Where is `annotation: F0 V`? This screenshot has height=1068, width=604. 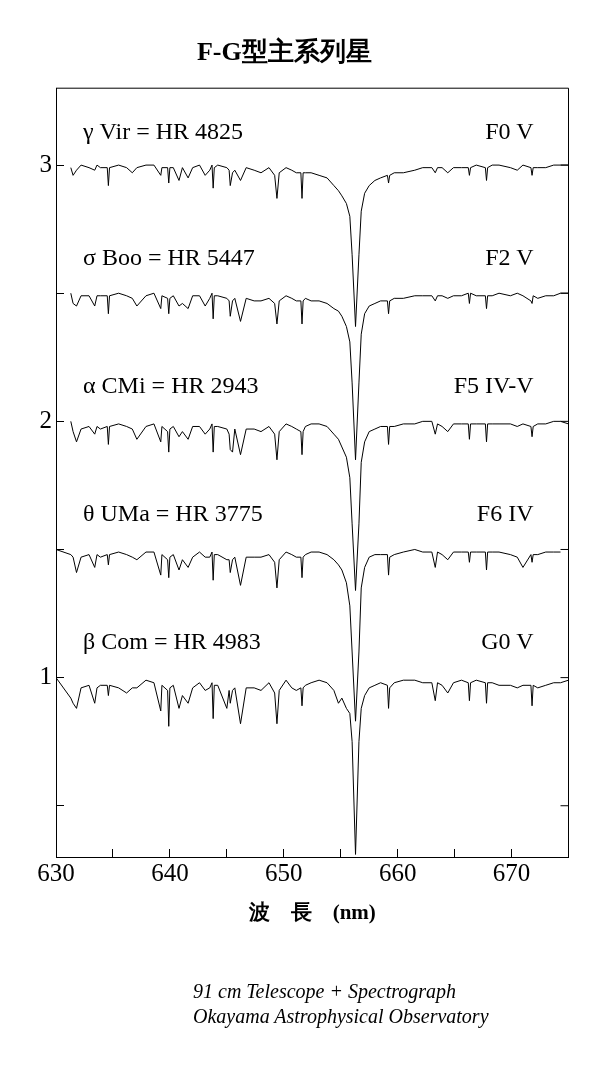
annotation: F0 V is located at coordinates (510, 130).